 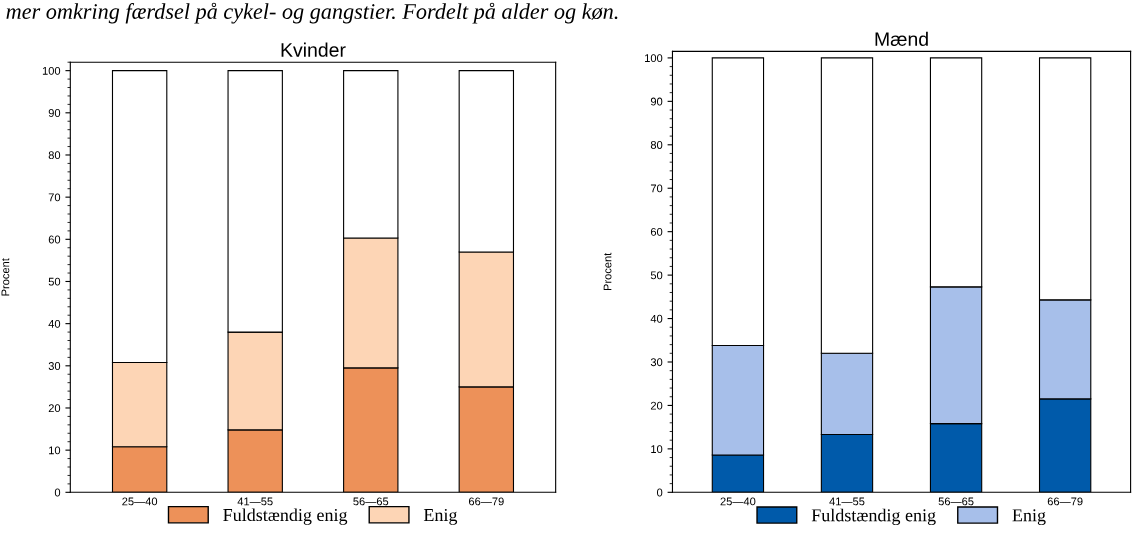 What do you see at coordinates (901, 39) in the screenshot?
I see `chart-title: Mænd` at bounding box center [901, 39].